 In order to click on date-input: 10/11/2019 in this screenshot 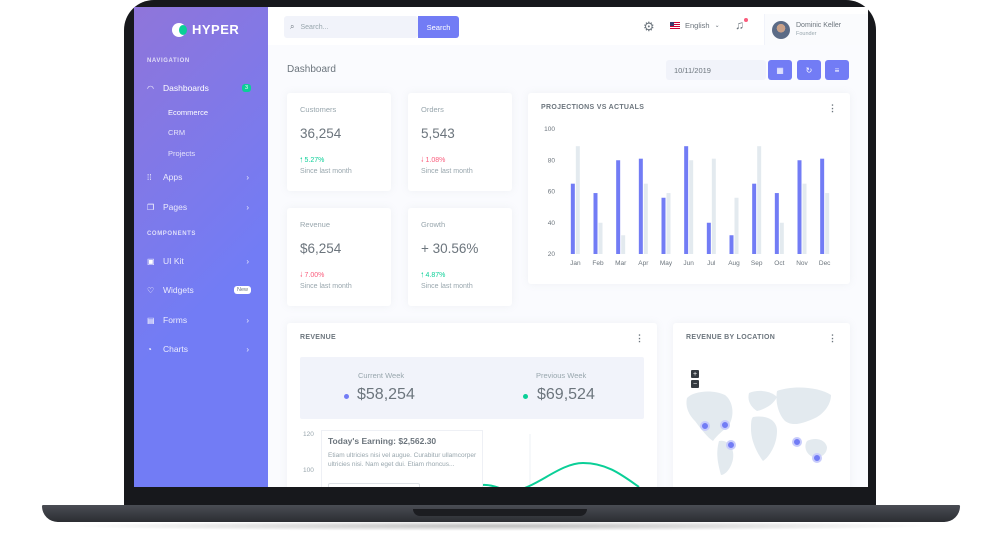, I will do `click(716, 70)`.